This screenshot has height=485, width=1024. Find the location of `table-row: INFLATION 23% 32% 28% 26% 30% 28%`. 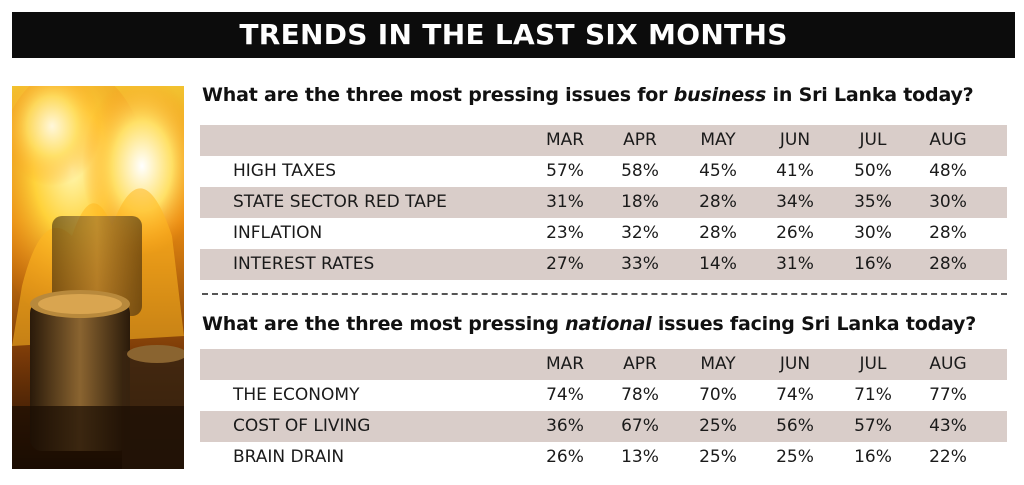

table-row: INFLATION 23% 32% 28% 26% 30% 28% is located at coordinates (603, 233).